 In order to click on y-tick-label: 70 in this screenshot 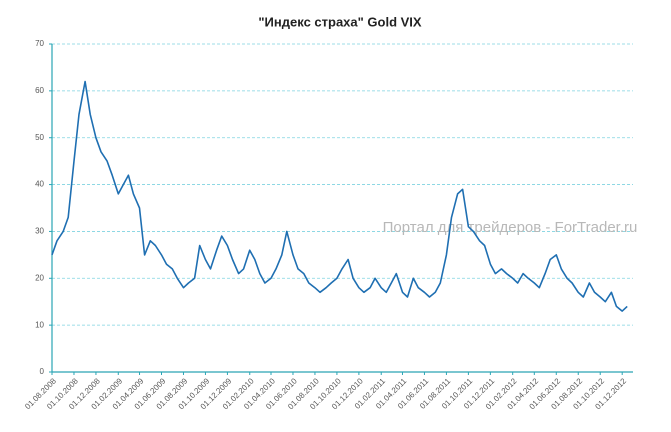, I will do `click(39, 43)`.